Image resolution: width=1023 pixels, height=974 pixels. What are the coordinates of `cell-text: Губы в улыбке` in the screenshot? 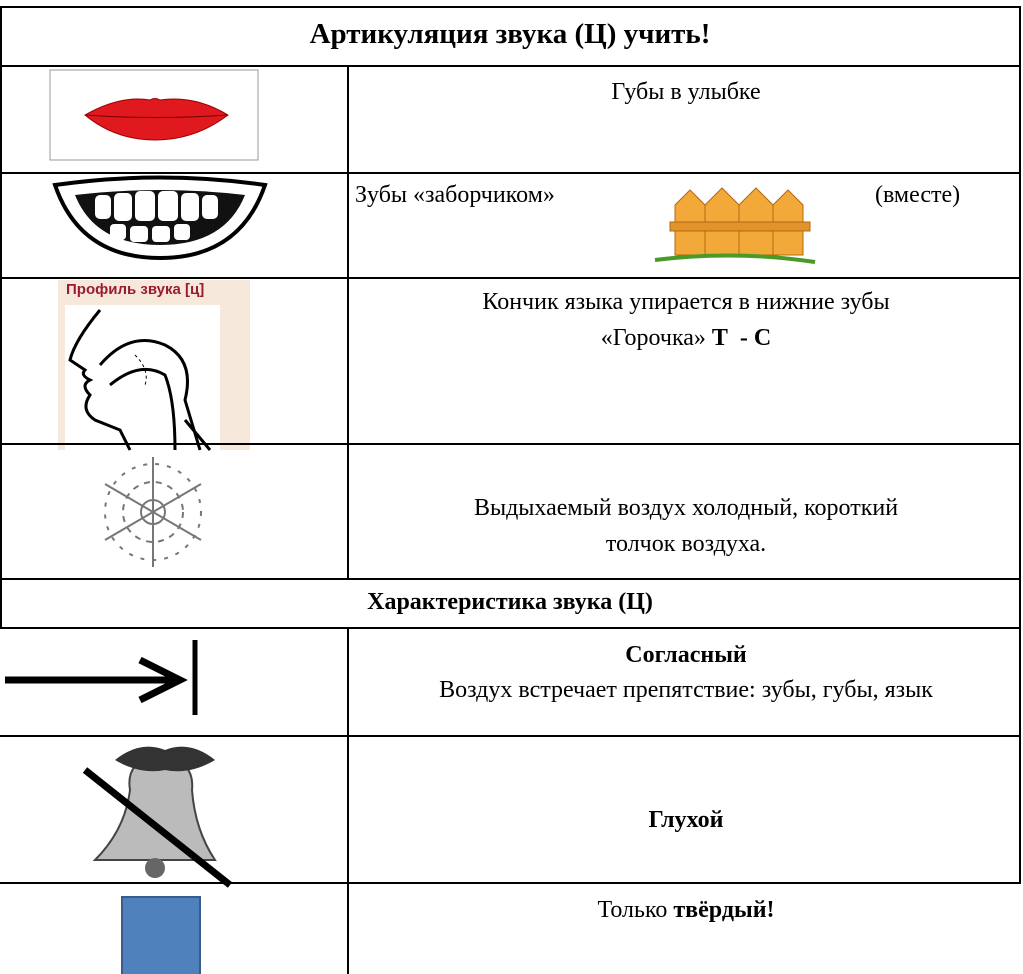 It's located at (686, 92).